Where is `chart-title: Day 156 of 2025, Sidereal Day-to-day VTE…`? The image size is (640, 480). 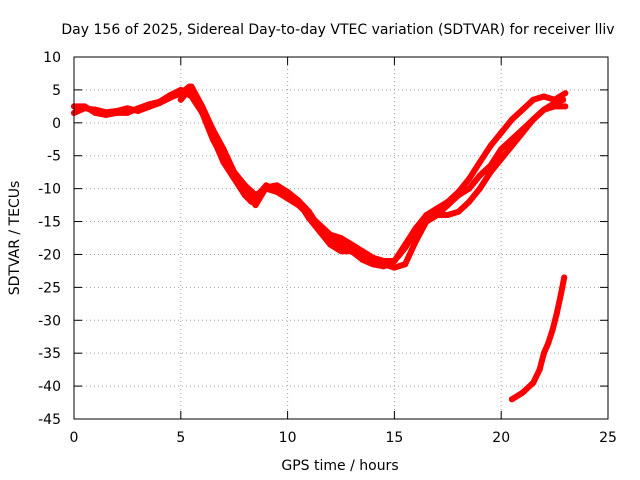 chart-title: Day 156 of 2025, Sidereal Day-to-day VTE… is located at coordinates (337, 30).